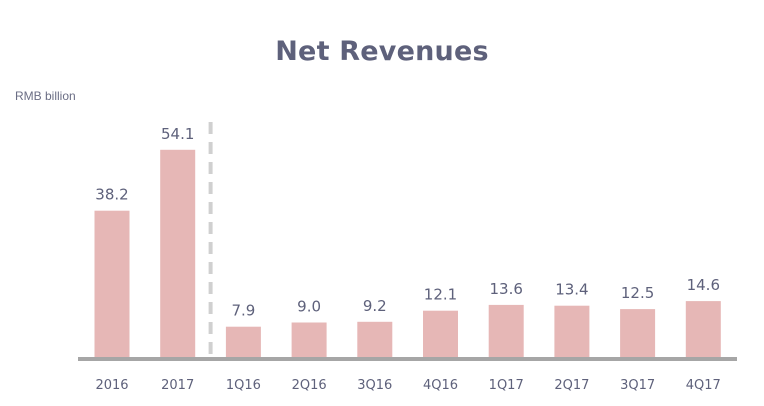 This screenshot has width=764, height=406. I want to click on value-label-2Q17: 13.4, so click(571, 290).